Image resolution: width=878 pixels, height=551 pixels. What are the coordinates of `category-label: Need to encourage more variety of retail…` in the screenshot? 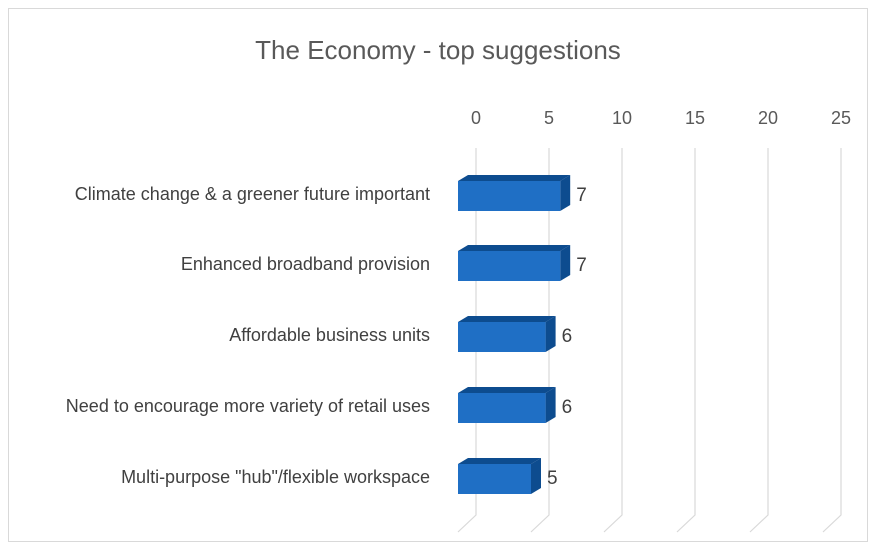 It's located at (247, 406).